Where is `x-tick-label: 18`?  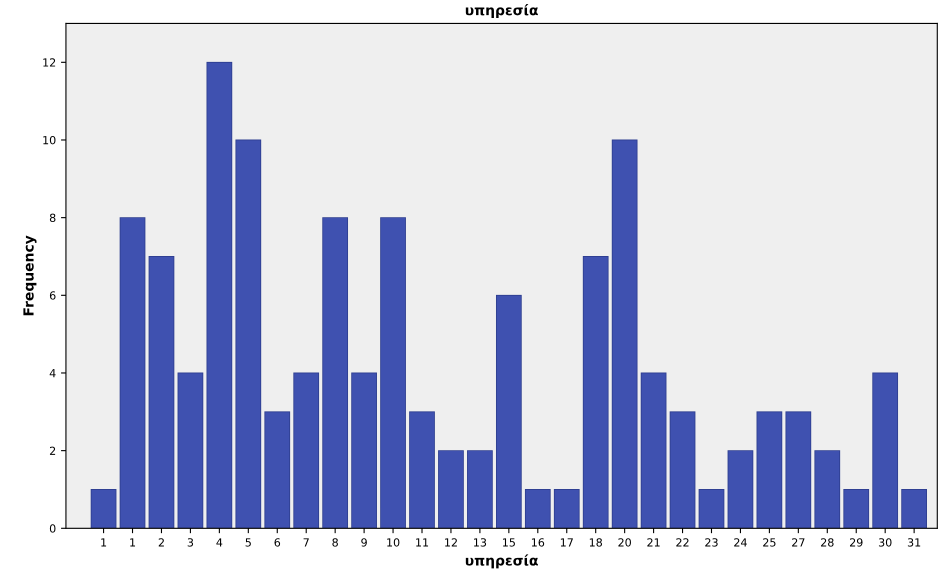 x-tick-label: 18 is located at coordinates (596, 542).